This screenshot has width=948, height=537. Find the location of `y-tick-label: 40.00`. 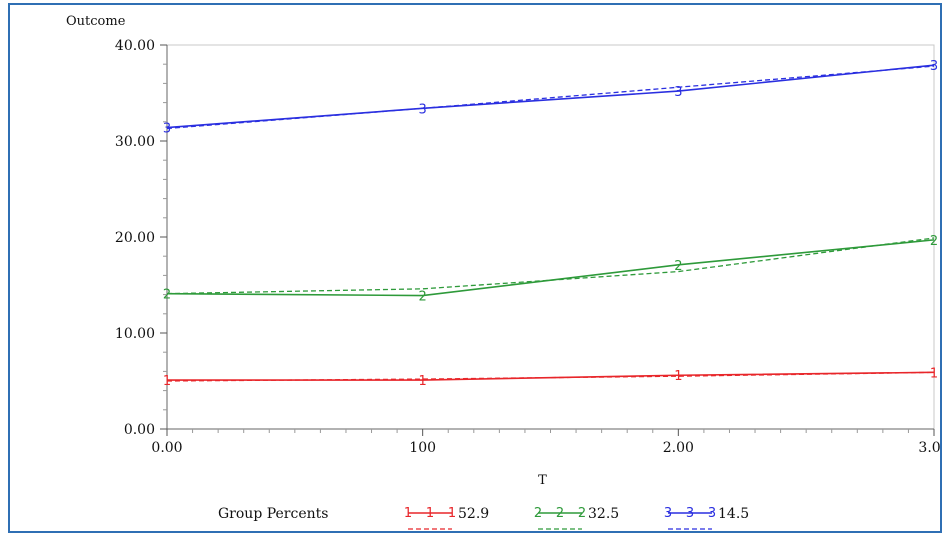

y-tick-label: 40.00 is located at coordinates (135, 46).